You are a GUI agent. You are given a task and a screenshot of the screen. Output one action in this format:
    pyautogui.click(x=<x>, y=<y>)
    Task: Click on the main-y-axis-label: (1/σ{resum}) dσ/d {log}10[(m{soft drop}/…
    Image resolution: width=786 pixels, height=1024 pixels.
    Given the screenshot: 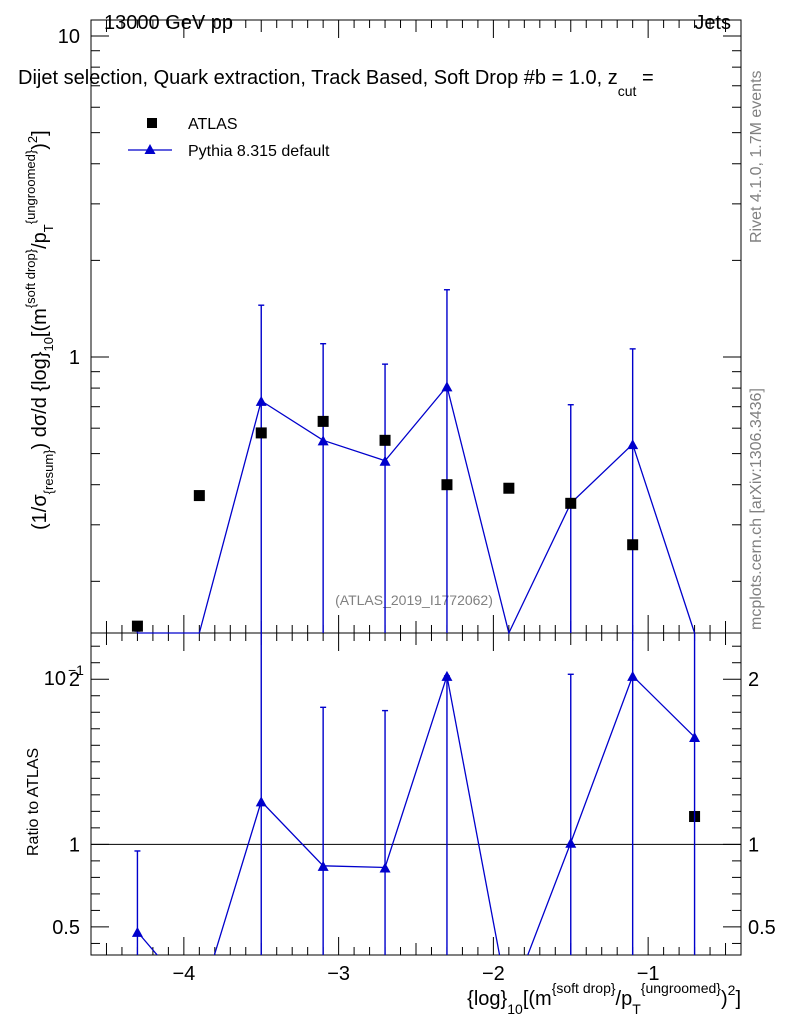 What is the action you would take?
    pyautogui.click(x=39, y=330)
    